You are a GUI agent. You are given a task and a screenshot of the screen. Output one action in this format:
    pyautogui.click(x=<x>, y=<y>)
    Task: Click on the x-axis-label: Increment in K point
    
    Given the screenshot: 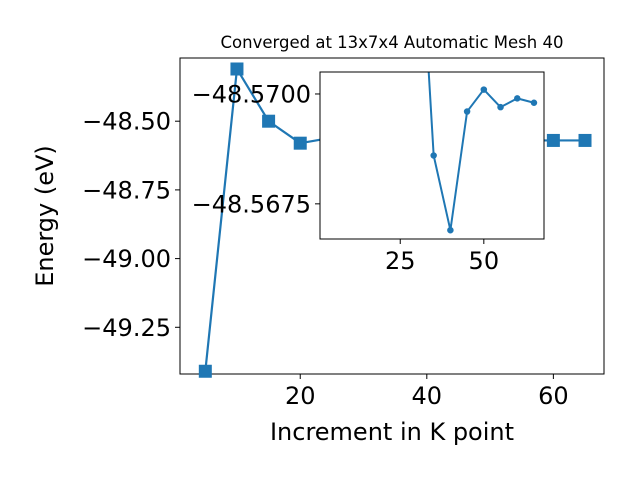 What is the action you would take?
    pyautogui.click(x=392, y=432)
    